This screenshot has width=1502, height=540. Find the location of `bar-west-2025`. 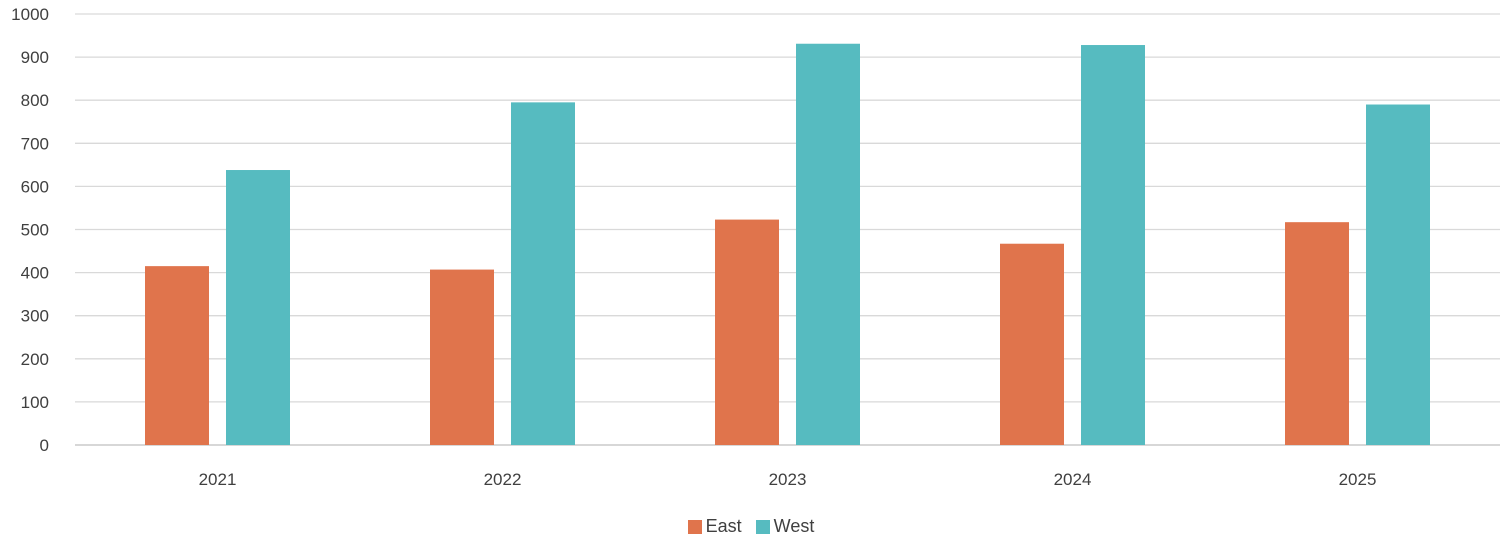

bar-west-2025 is located at coordinates (1398, 274).